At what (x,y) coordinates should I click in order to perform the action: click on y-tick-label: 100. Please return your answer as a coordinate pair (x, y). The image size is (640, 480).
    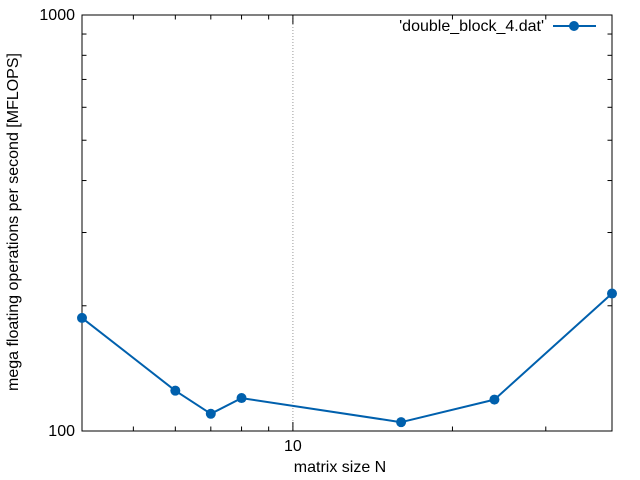
    Looking at the image, I should click on (61, 431).